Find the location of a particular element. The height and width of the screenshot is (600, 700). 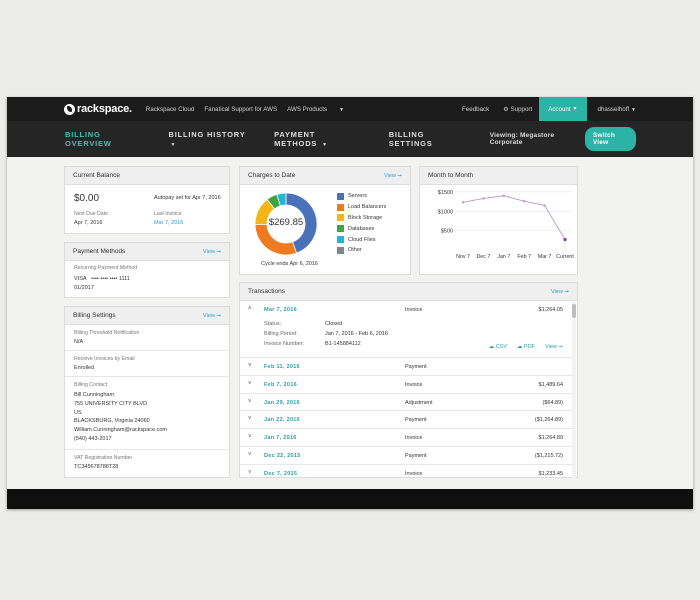

transaction-amount: $1,489.64 is located at coordinates (550, 384).